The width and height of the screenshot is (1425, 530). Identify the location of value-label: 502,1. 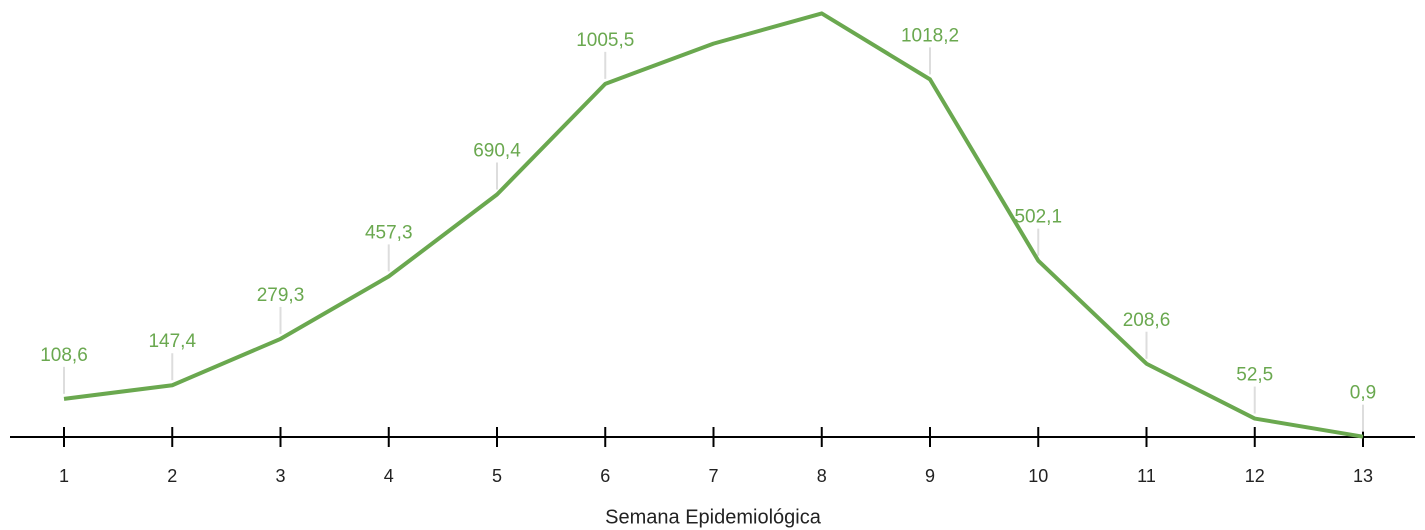
(1038, 217).